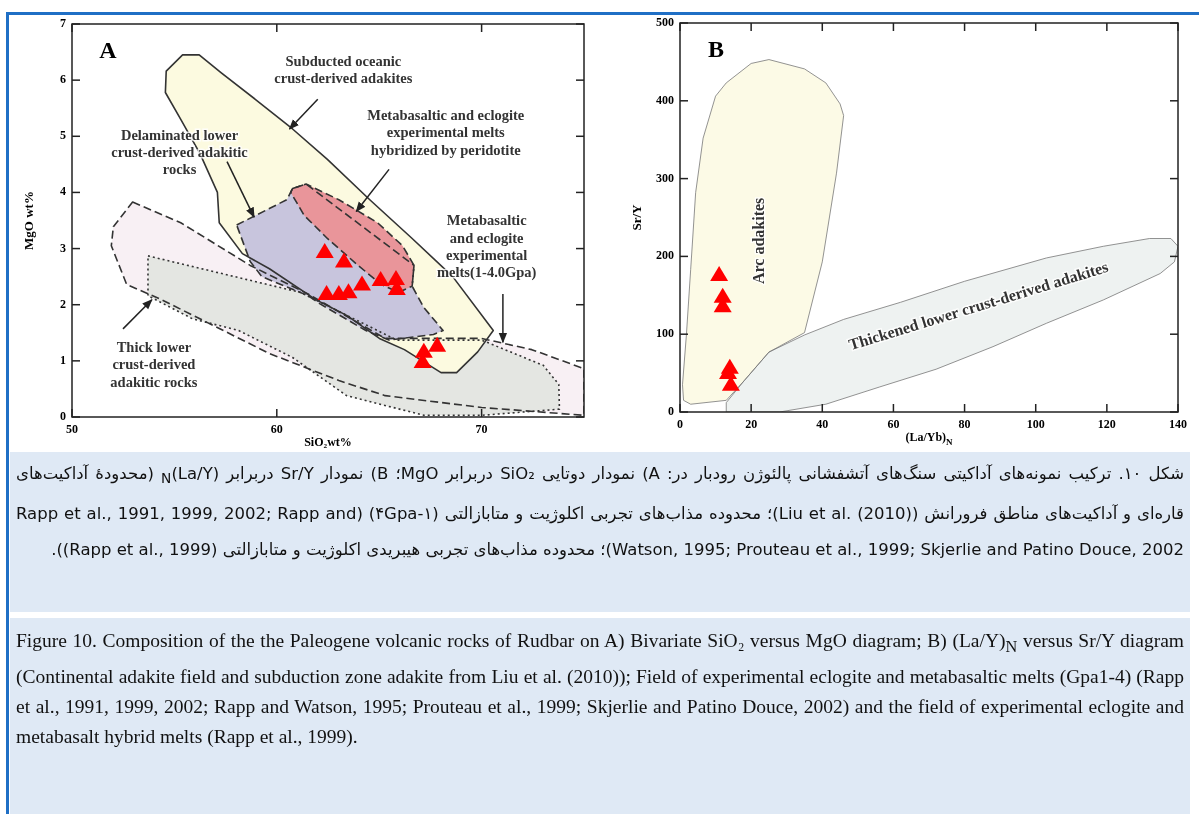 This screenshot has width=1199, height=814. I want to click on y-tick-label: 3, so click(63, 247).